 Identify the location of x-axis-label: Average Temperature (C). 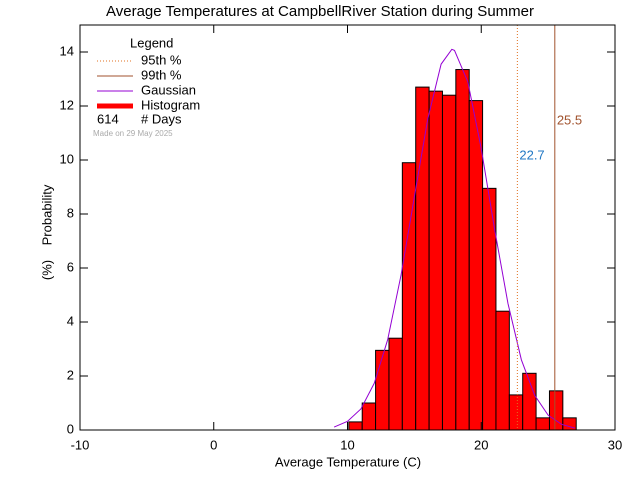
(348, 461).